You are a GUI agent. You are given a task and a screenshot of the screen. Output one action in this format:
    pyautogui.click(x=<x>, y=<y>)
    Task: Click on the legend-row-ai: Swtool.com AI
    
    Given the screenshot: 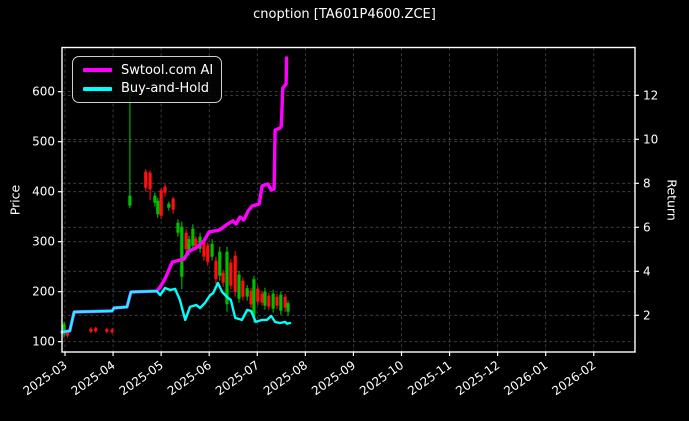 What is the action you would take?
    pyautogui.click(x=148, y=70)
    